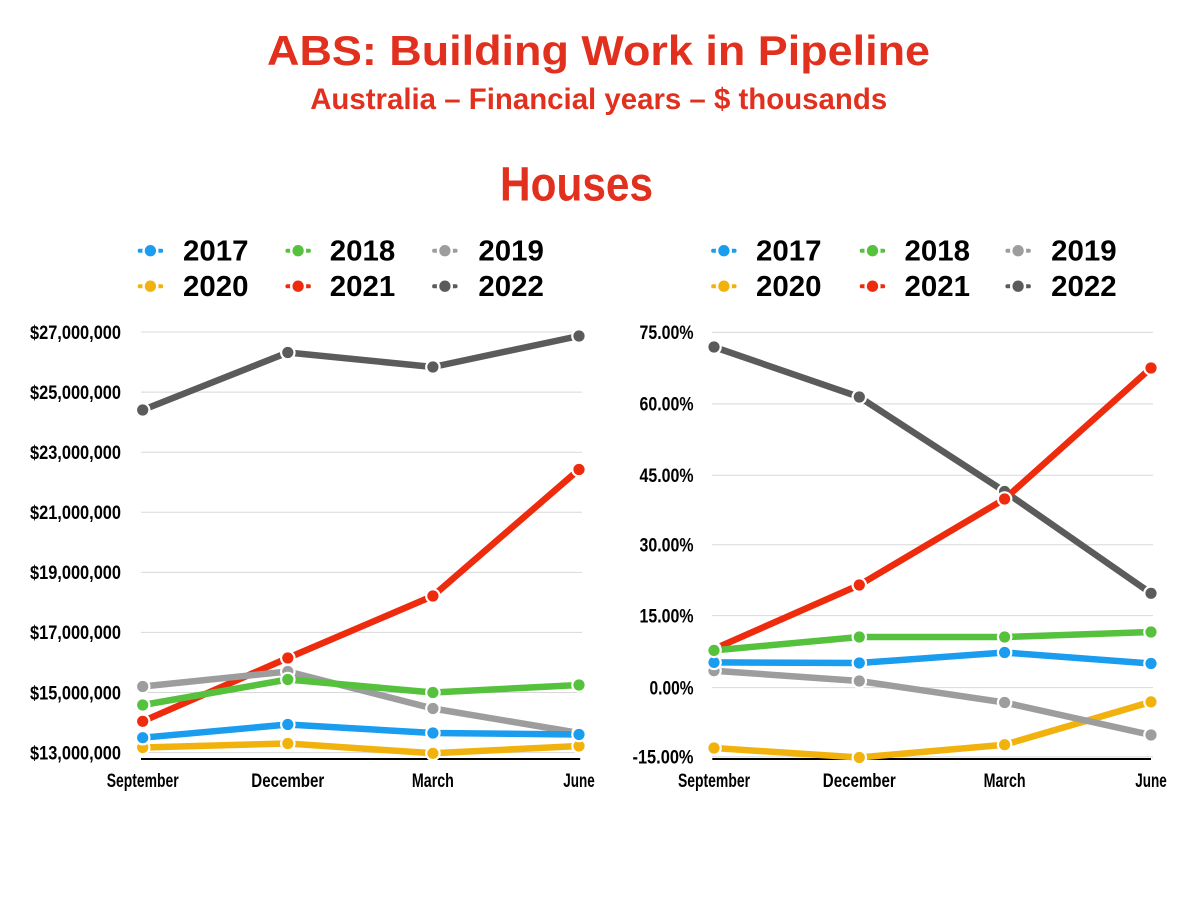 The image size is (1200, 905). Describe the element at coordinates (75, 513) in the screenshot. I see `svg-text: $21,000,000` at that location.